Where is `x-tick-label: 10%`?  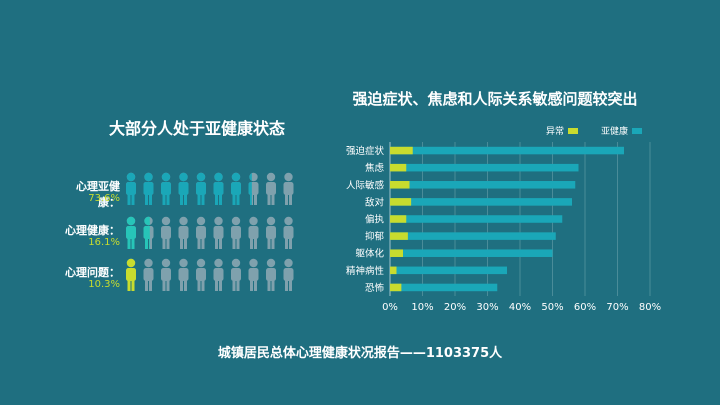 x-tick-label: 10% is located at coordinates (422, 307).